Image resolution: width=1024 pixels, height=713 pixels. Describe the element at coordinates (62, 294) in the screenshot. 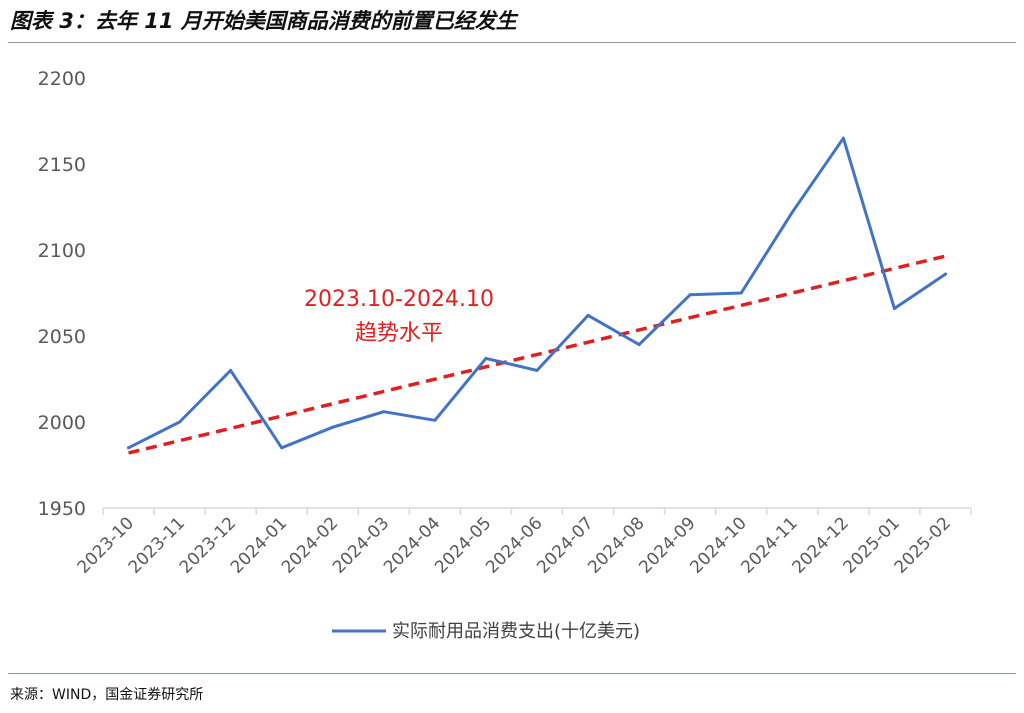

I see `y-axis-ticks: 1950 2000 2050 2100 2150 2200` at that location.